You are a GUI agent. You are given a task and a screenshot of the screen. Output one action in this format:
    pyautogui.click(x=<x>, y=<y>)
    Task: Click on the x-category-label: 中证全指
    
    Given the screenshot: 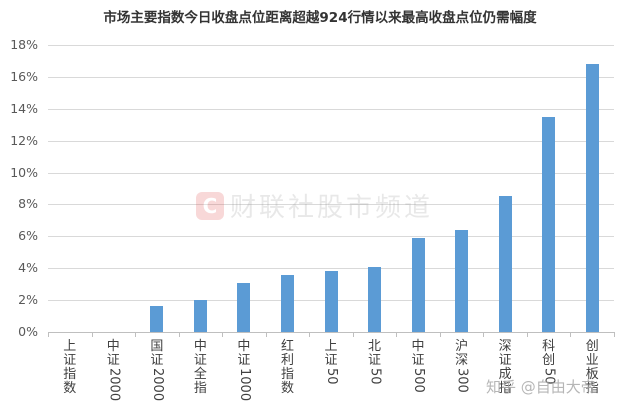 What is the action you would take?
    pyautogui.click(x=200, y=367)
    